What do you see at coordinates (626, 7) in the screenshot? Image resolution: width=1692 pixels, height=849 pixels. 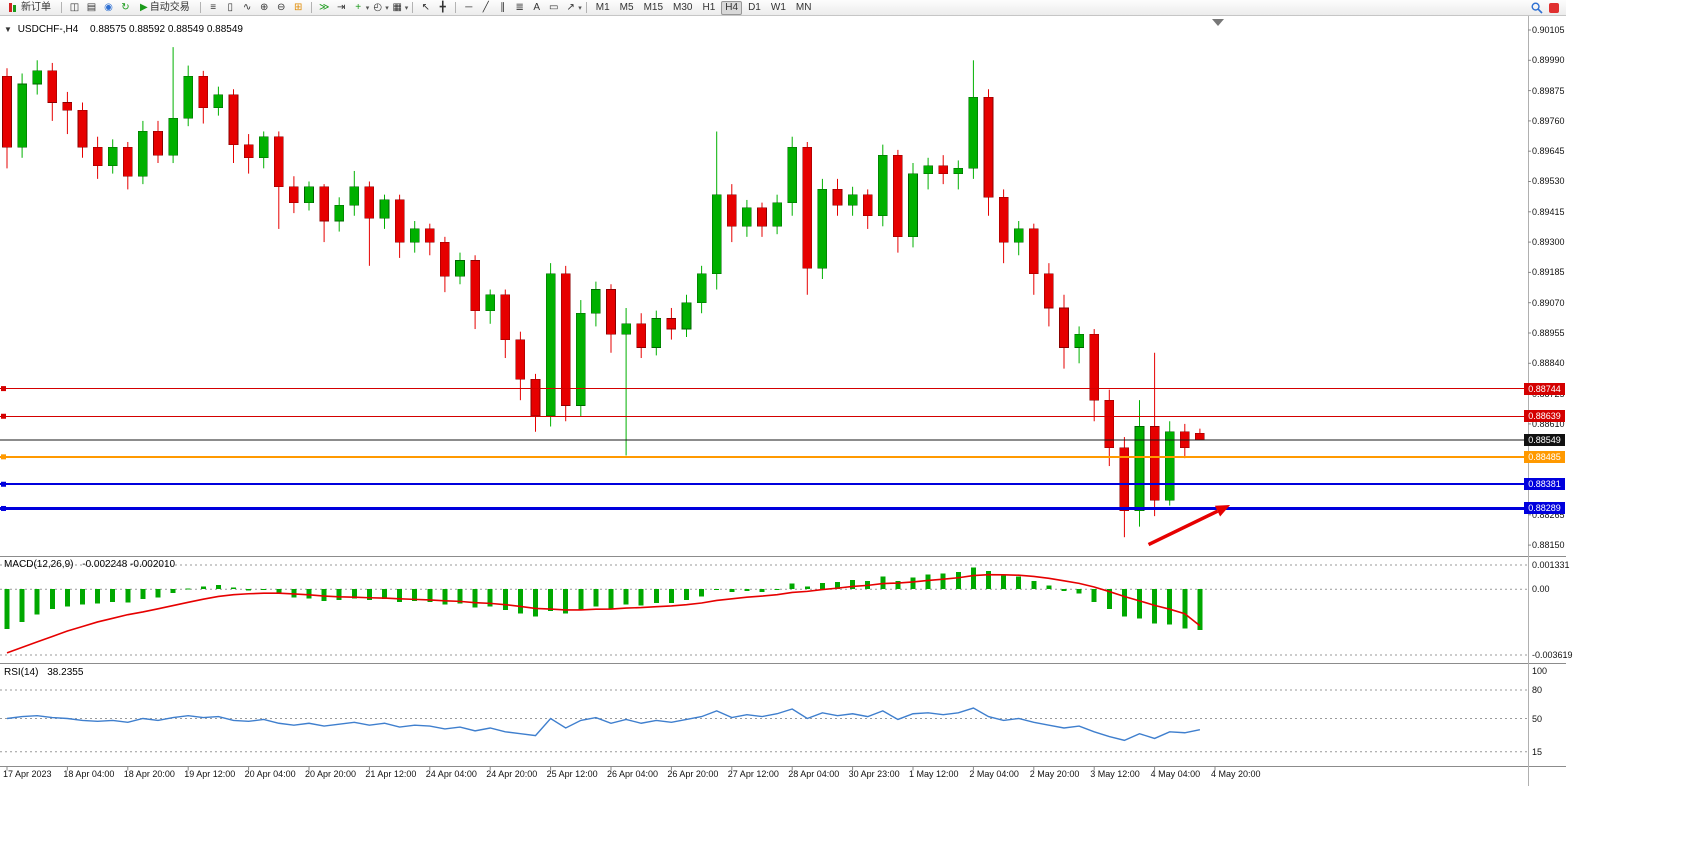 I see `timeframe-m5: M5` at bounding box center [626, 7].